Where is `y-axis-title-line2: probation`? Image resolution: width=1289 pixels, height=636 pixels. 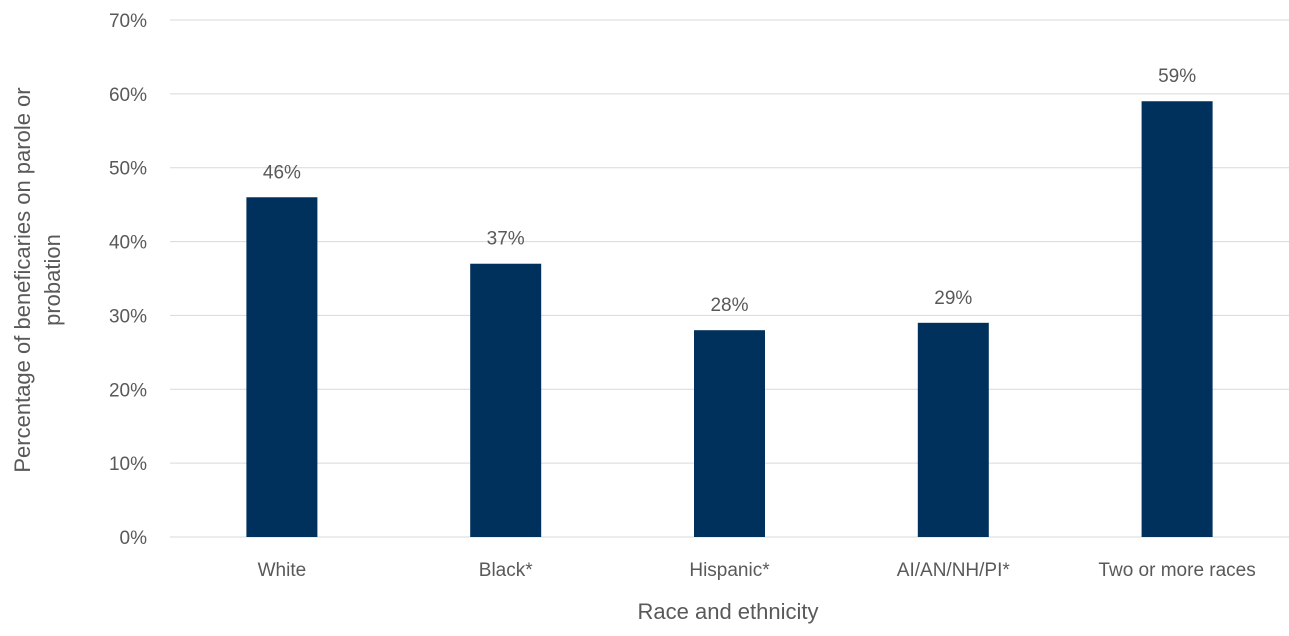 y-axis-title-line2: probation is located at coordinates (52, 280).